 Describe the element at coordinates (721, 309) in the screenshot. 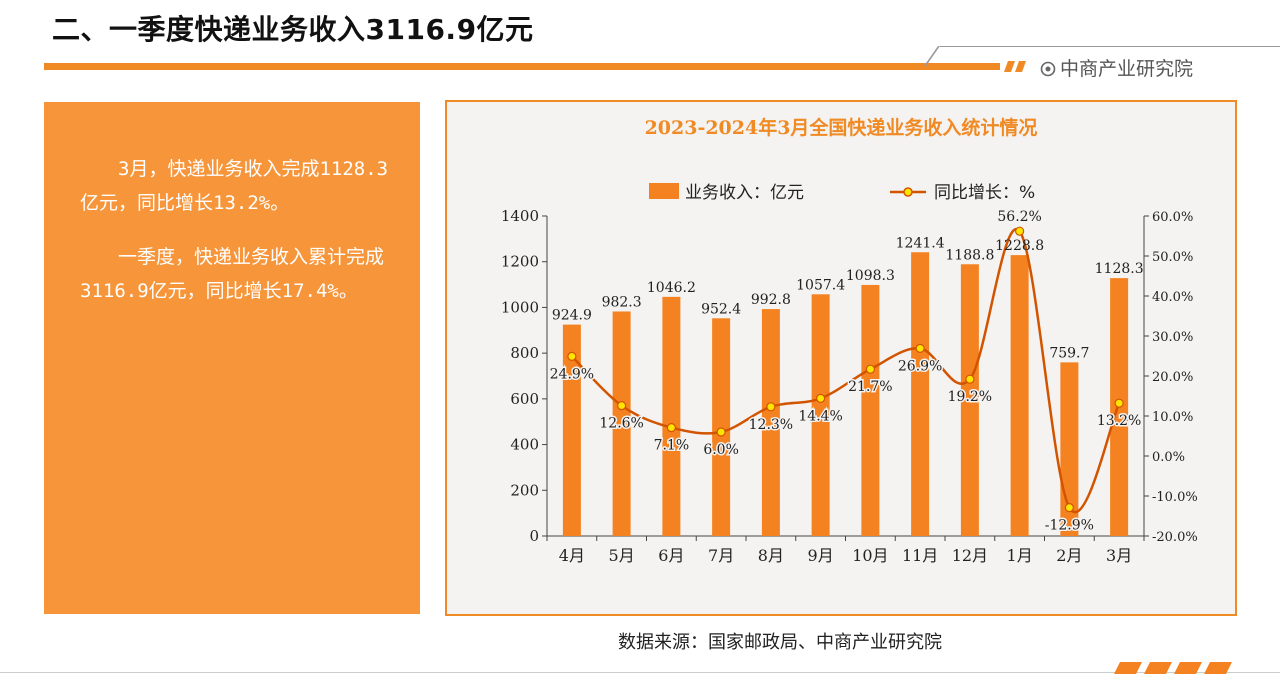

I see `bar-value-label: 952.4` at that location.